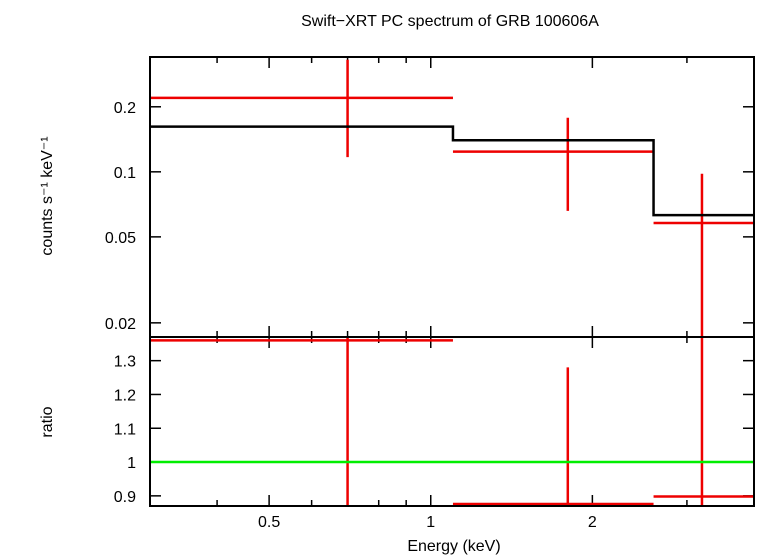 The image size is (758, 556). What do you see at coordinates (125, 497) in the screenshot?
I see `bottom-y-tick-label: 0.9` at bounding box center [125, 497].